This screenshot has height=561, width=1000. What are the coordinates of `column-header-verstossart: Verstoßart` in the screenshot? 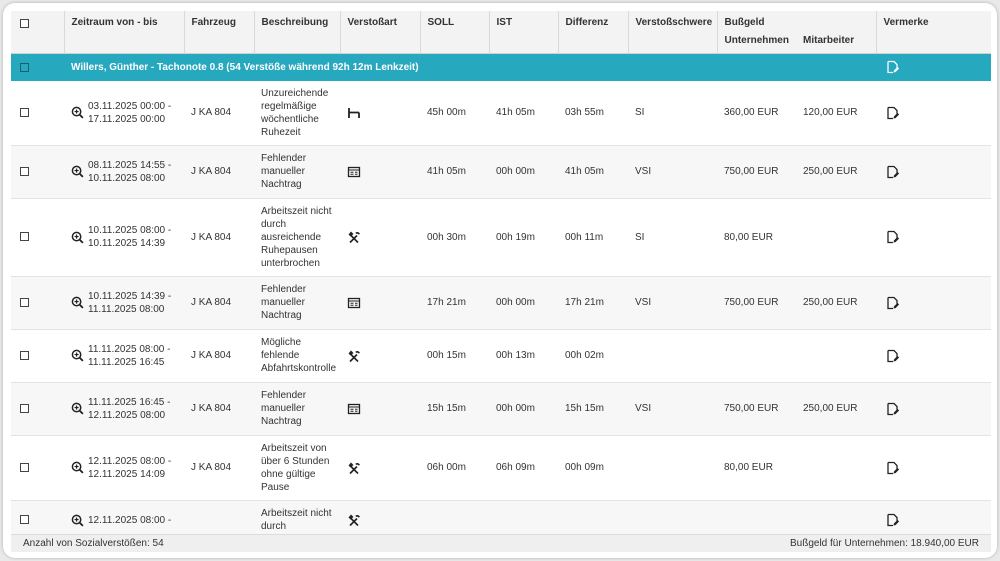 It's located at (380, 32).